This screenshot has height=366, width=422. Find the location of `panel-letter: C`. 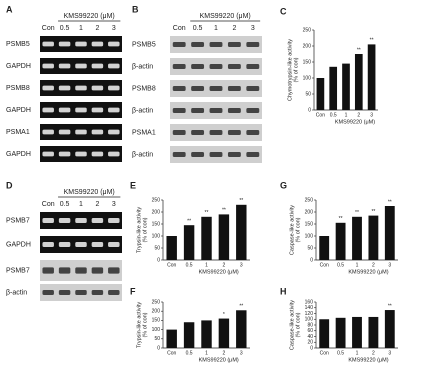

panel-letter: C is located at coordinates (283, 11).